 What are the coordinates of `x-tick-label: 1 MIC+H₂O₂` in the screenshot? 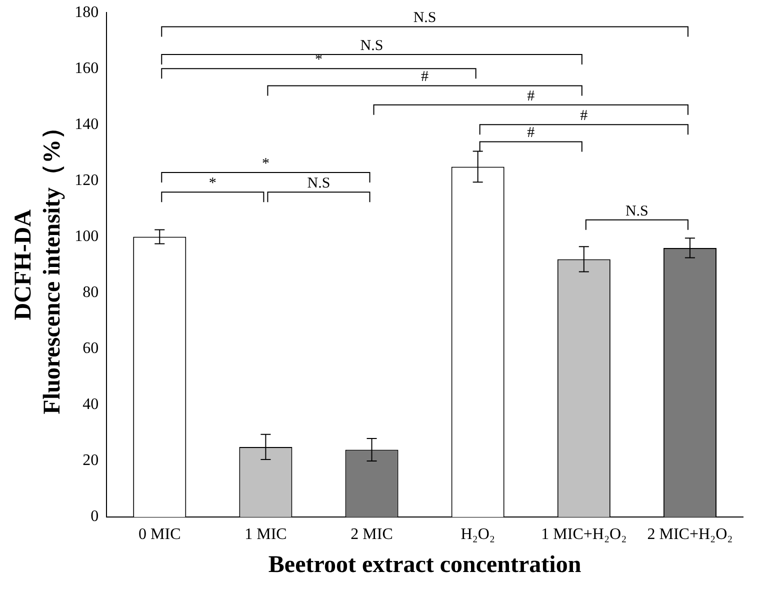 It's located at (584, 534).